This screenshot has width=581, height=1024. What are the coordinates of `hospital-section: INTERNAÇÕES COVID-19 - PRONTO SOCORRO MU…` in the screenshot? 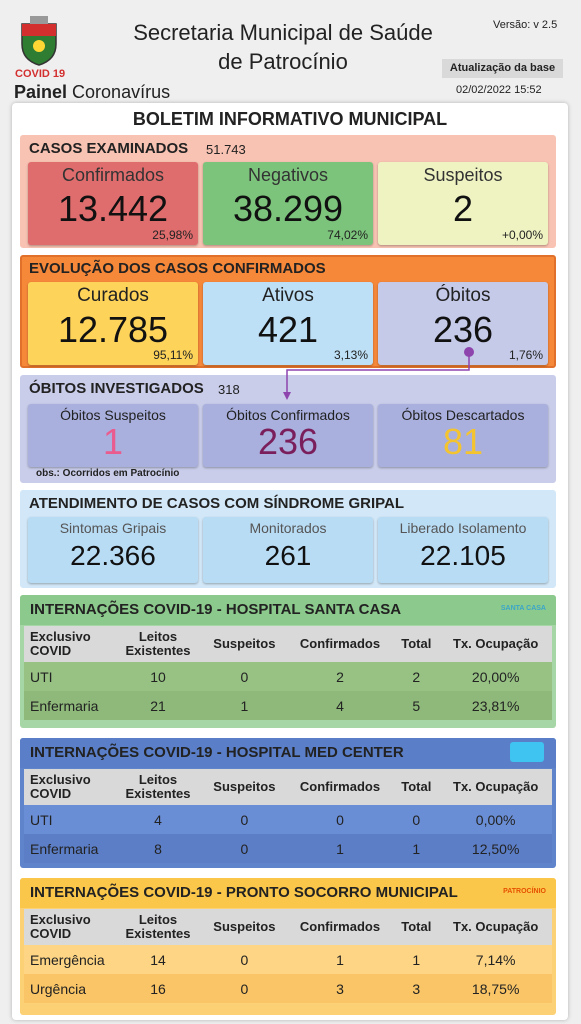 It's located at (288, 946).